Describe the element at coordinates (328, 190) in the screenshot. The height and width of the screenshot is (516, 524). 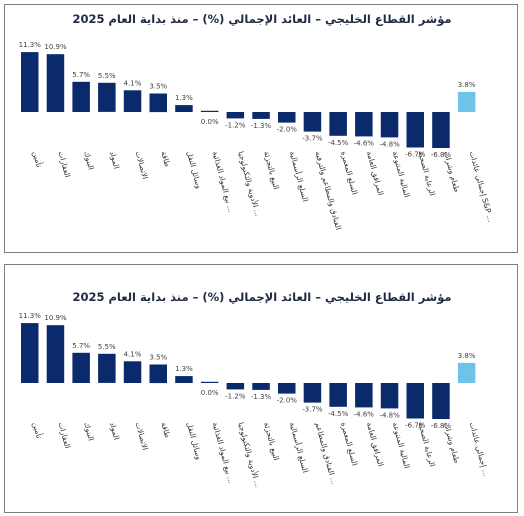
I see `category-label: الفنادق والمطاعم والترفيه` at that location.